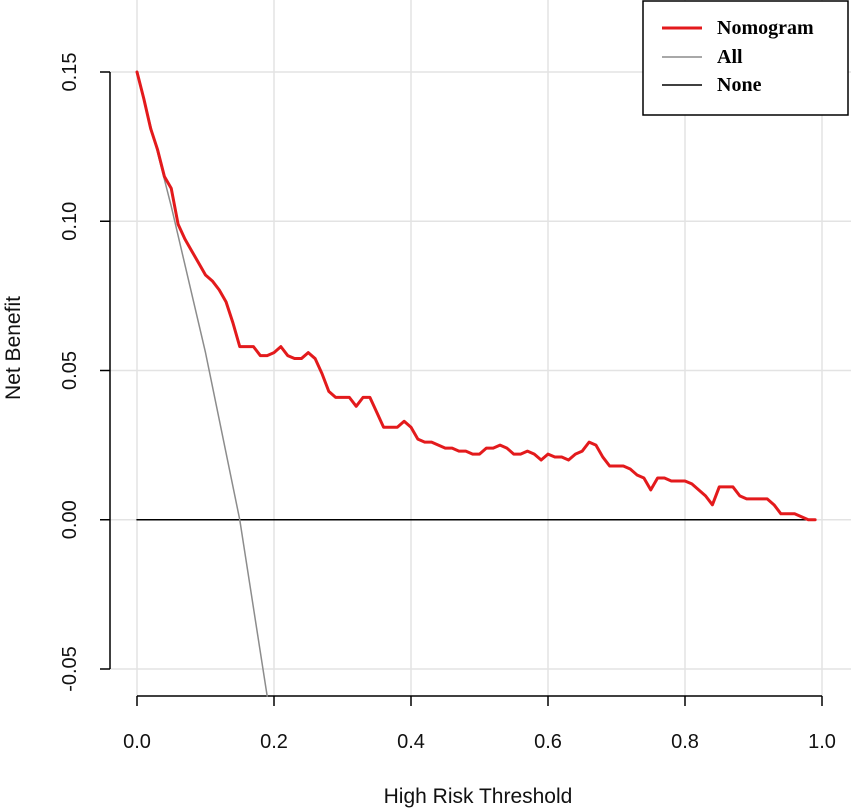  I want to click on y-axis: -0.05 0.00 0.05 0.10 0.15, so click(85, 372).